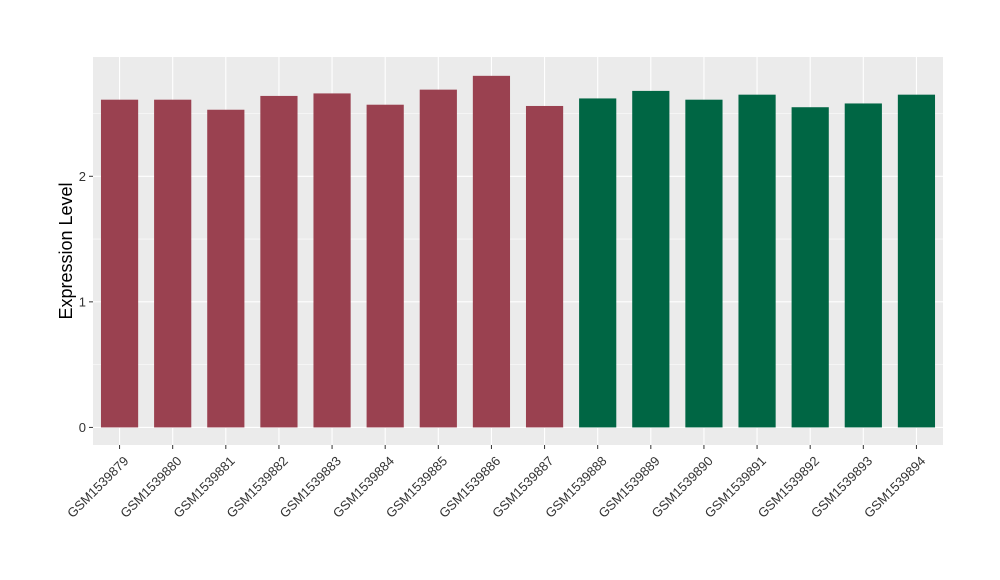 This screenshot has width=1000, height=580. Describe the element at coordinates (173, 263) in the screenshot. I see `bar-GSM1539880` at that location.